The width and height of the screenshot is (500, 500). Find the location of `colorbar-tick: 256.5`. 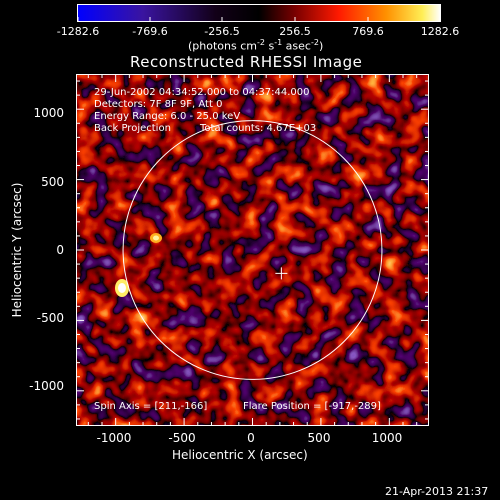

colorbar-tick: 256.5 is located at coordinates (295, 31).